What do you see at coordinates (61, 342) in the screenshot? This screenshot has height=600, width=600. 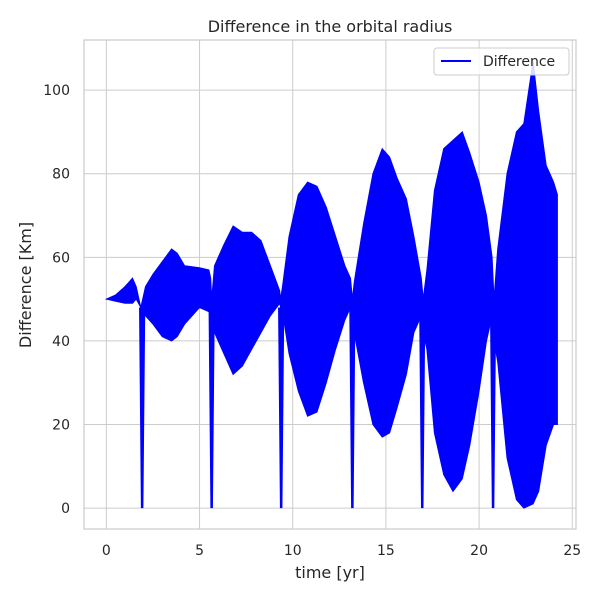 I see `y-tick-label: 40` at bounding box center [61, 342].